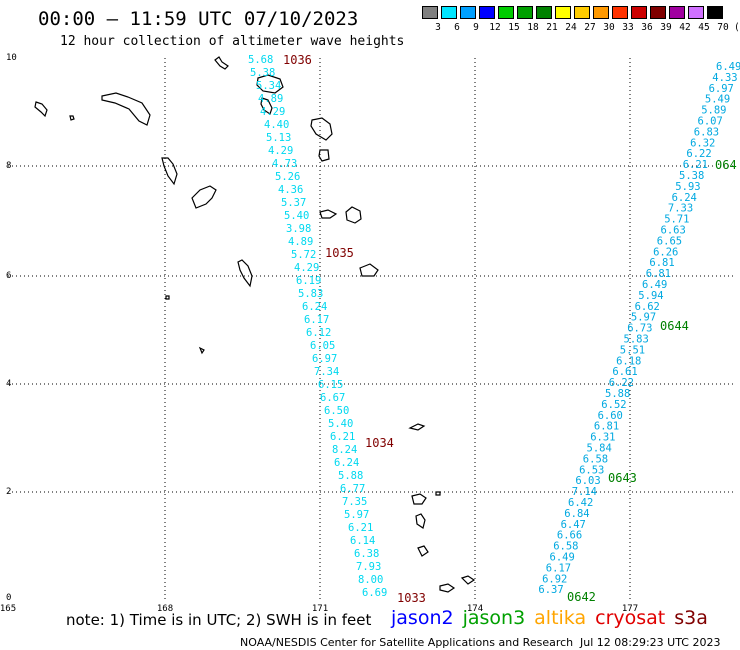 This screenshot has width=740, height=650. I want to click on time-label: 1035, so click(339, 253).